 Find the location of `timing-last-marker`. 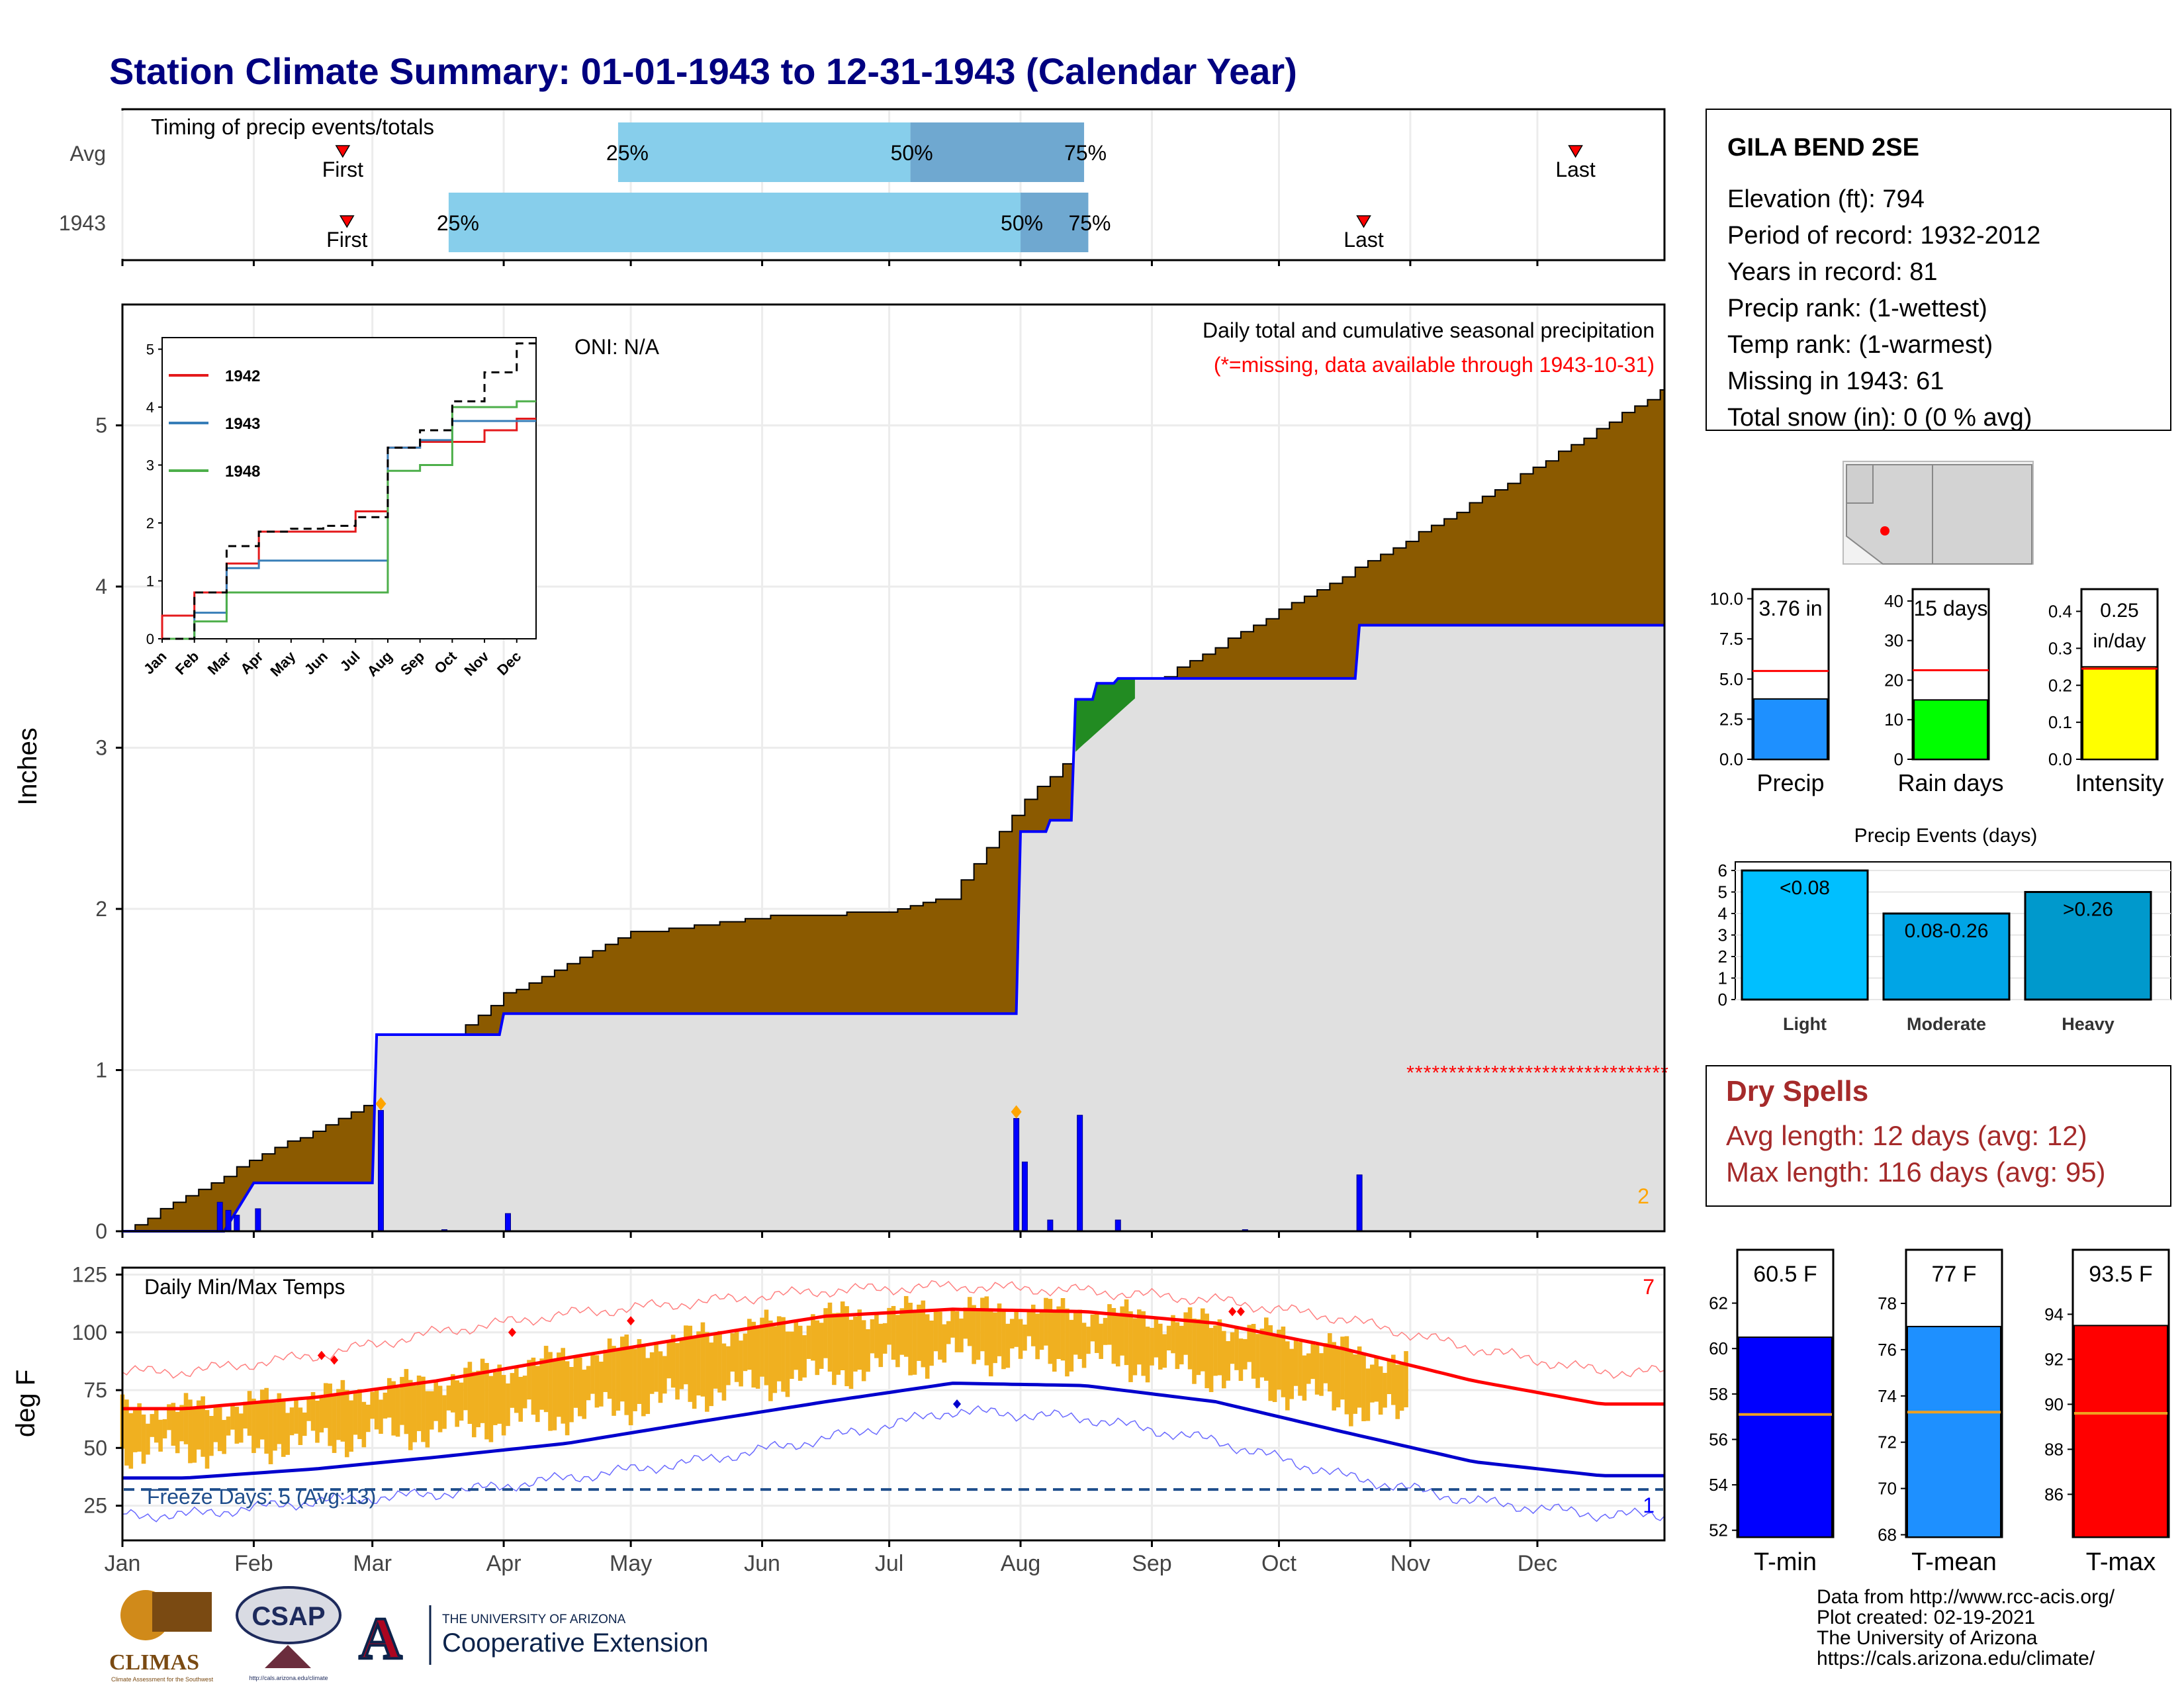

timing-last-marker is located at coordinates (1575, 151).